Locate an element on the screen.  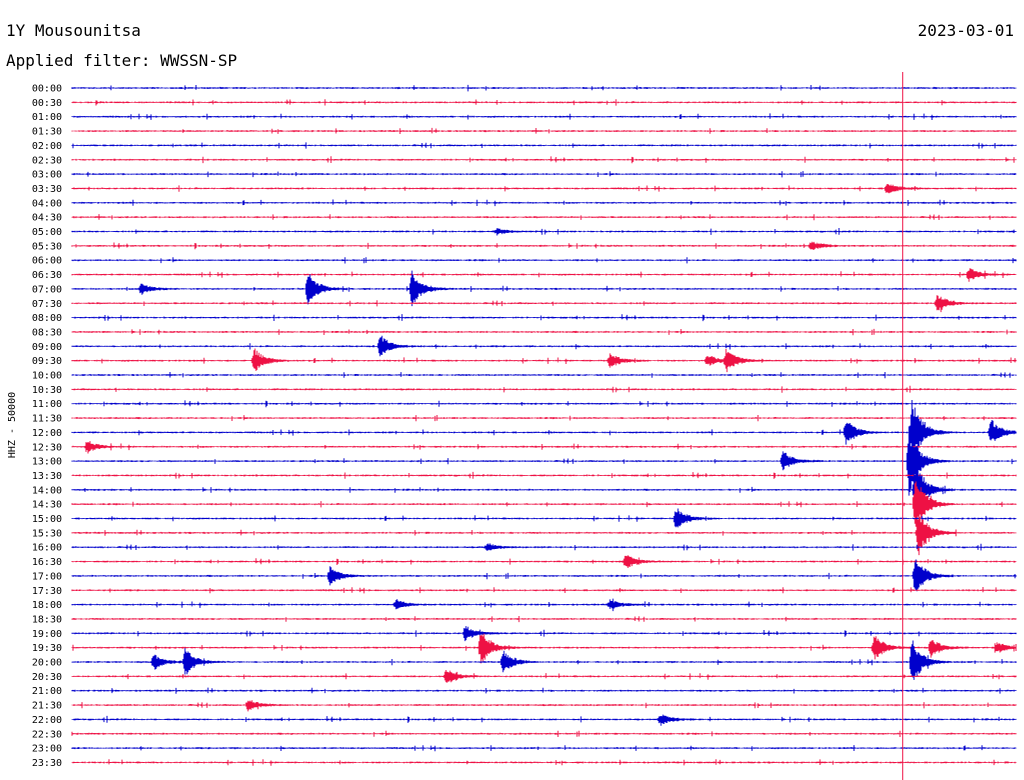
time-tick-label: 14:00 is located at coordinates (47, 490).